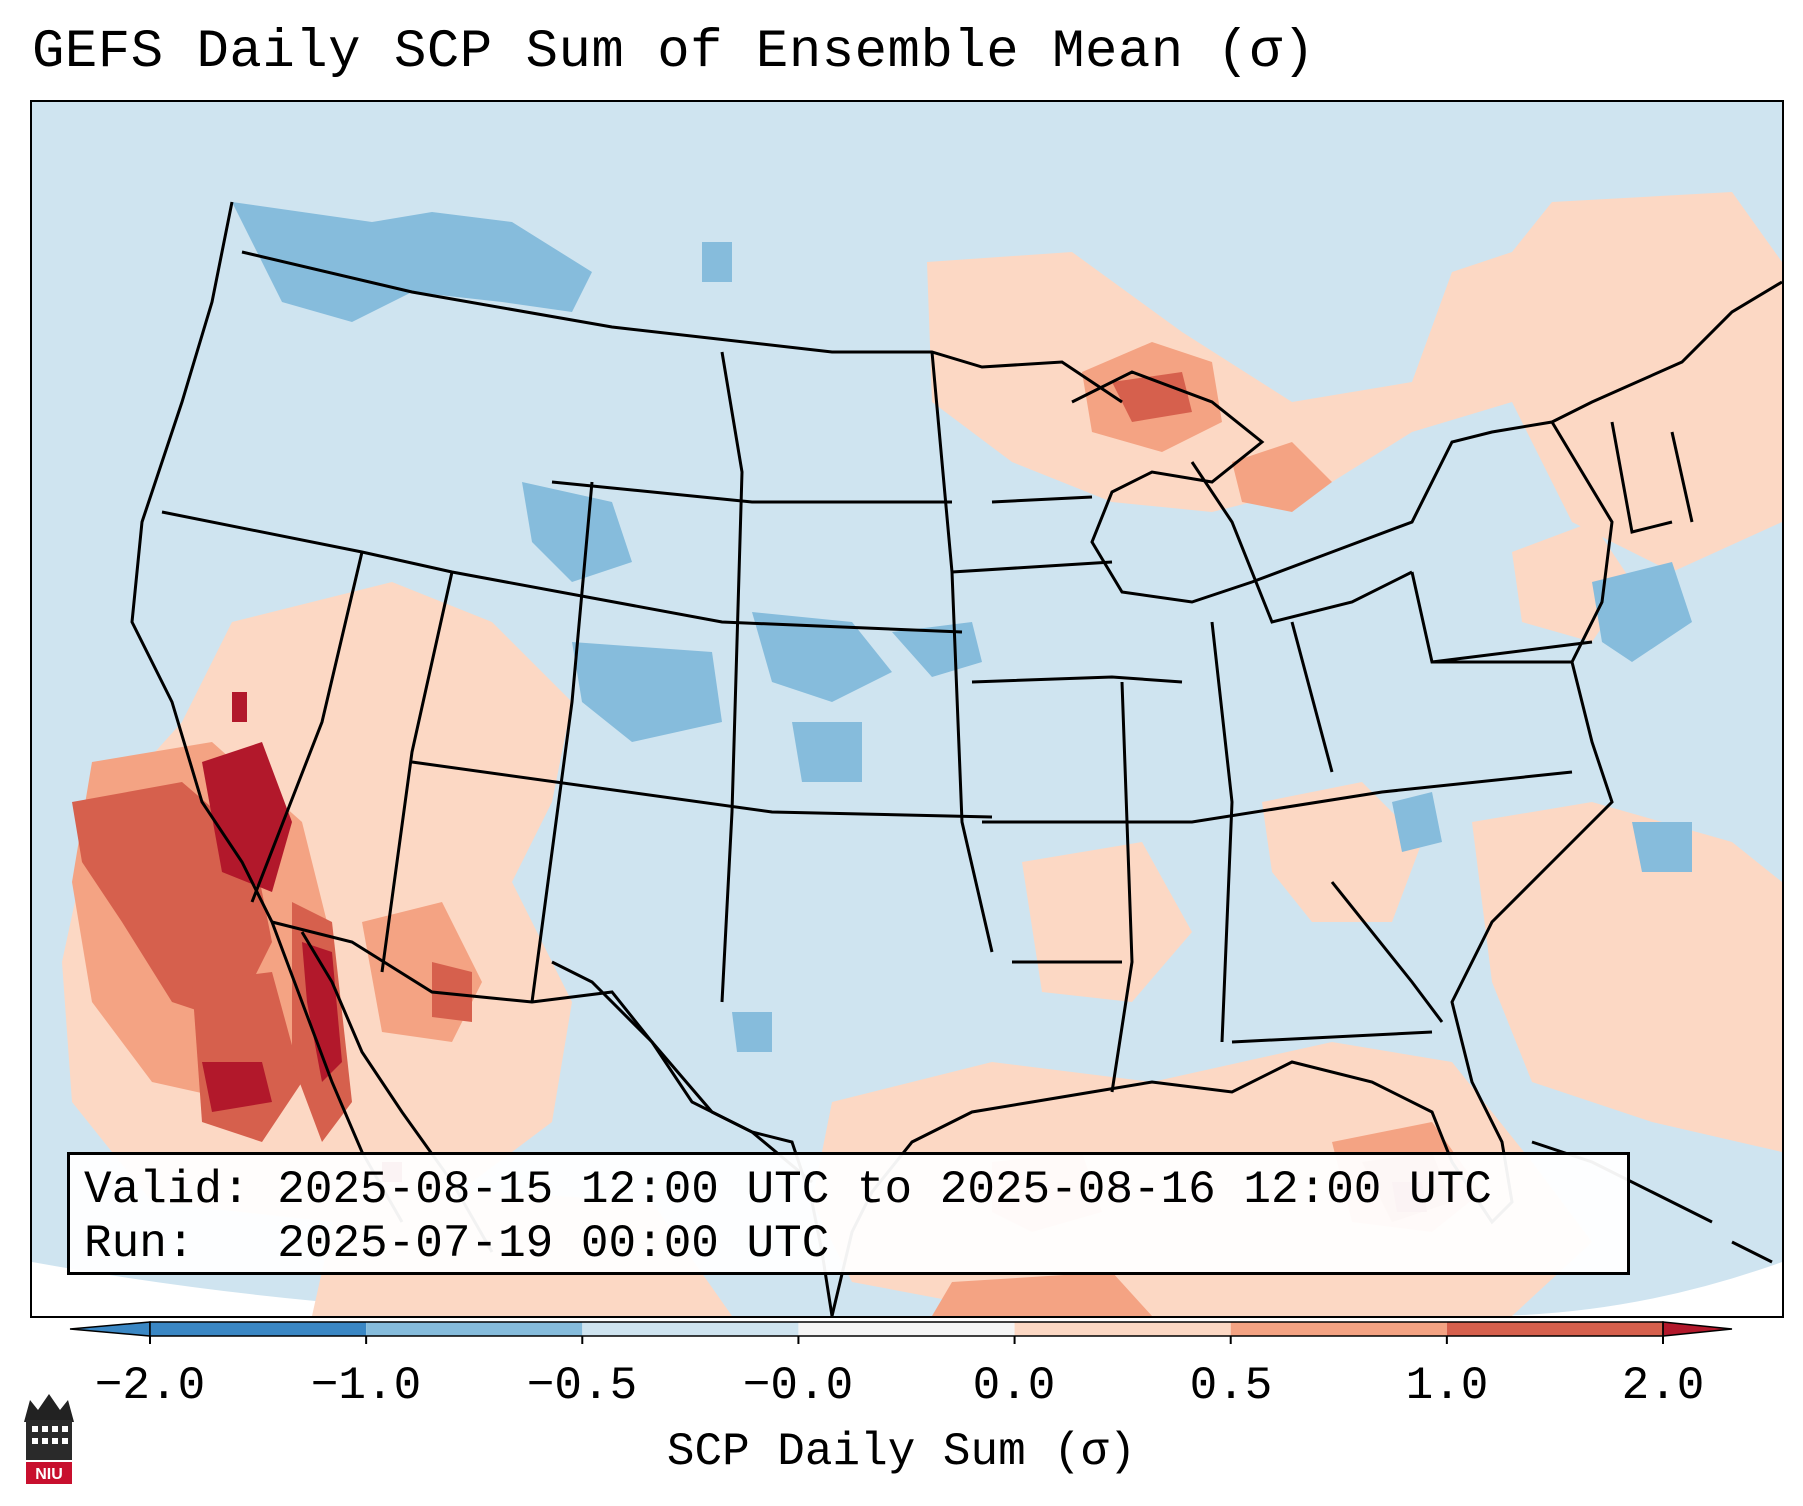 The width and height of the screenshot is (1803, 1506). I want to click on colorbar, so click(901, 1332).